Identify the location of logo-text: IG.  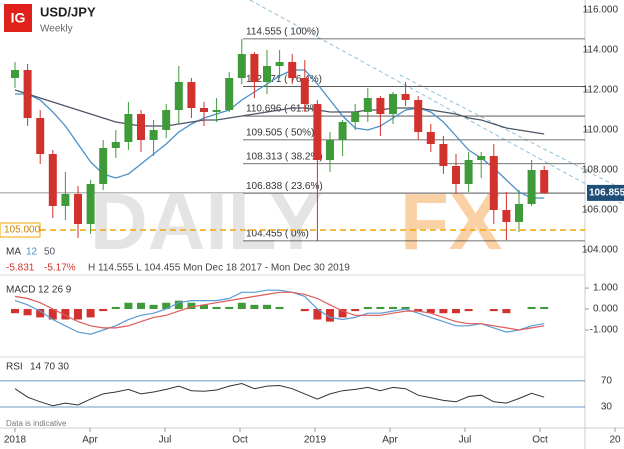
(18, 18).